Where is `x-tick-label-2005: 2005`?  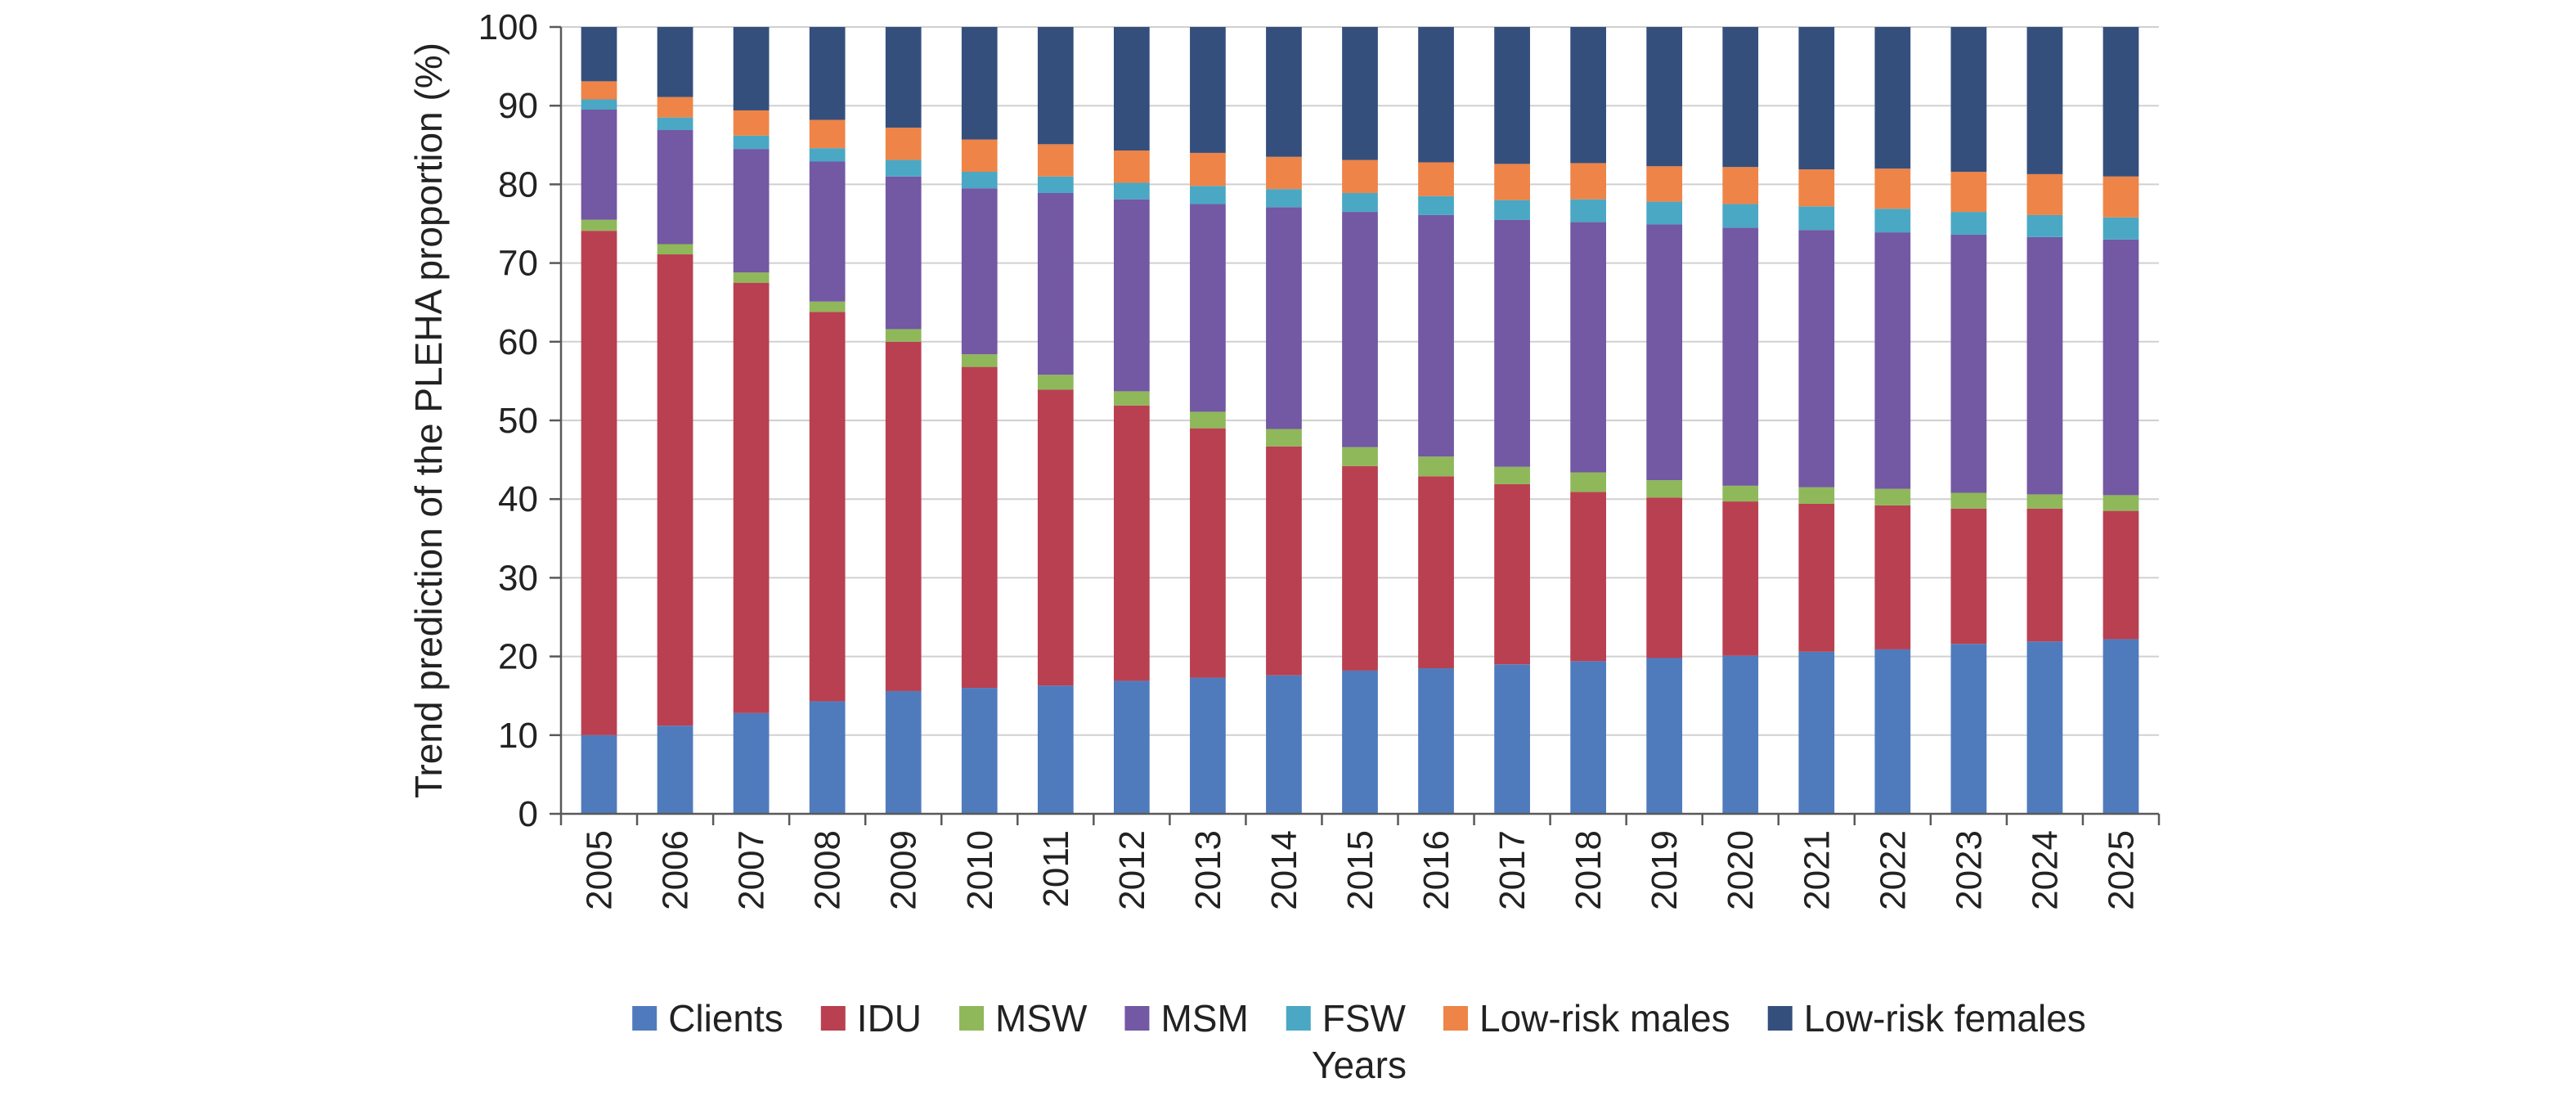 x-tick-label-2005: 2005 is located at coordinates (600, 870).